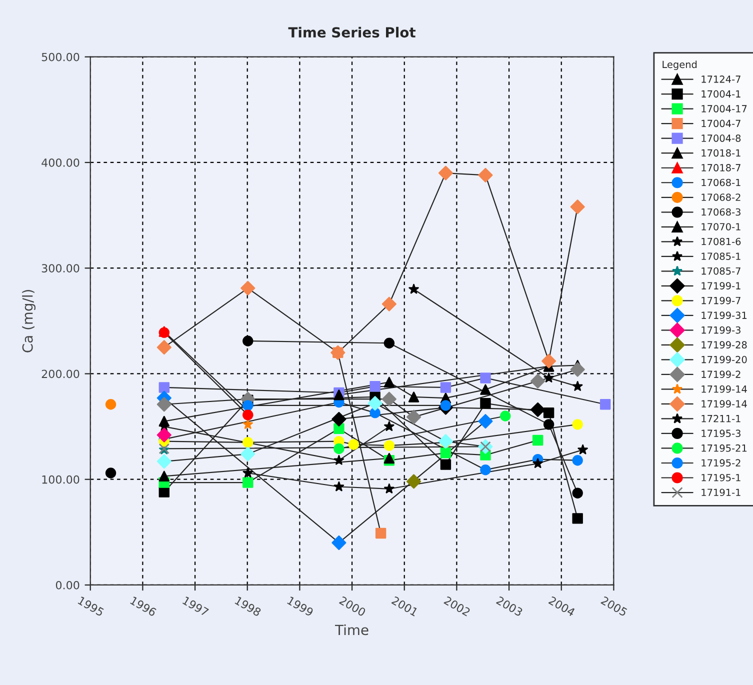 Image resolution: width=753 pixels, height=685 pixels. I want to click on legend-label: 17068-2, so click(721, 197).